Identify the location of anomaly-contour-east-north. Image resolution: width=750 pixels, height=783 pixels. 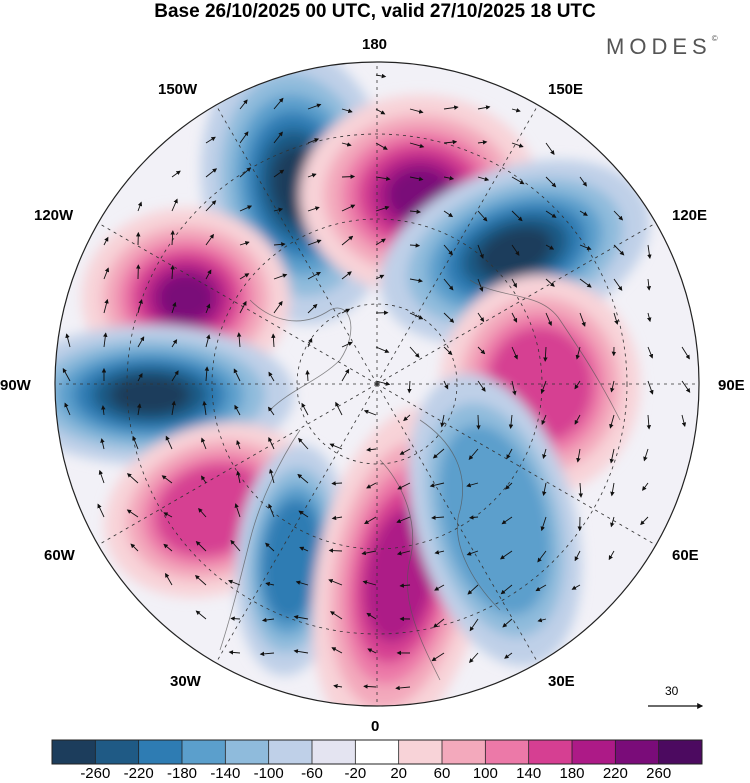
(515, 252).